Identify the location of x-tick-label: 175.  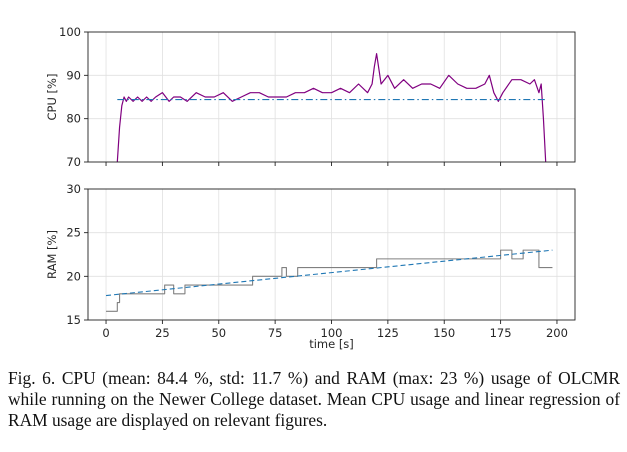
(501, 333).